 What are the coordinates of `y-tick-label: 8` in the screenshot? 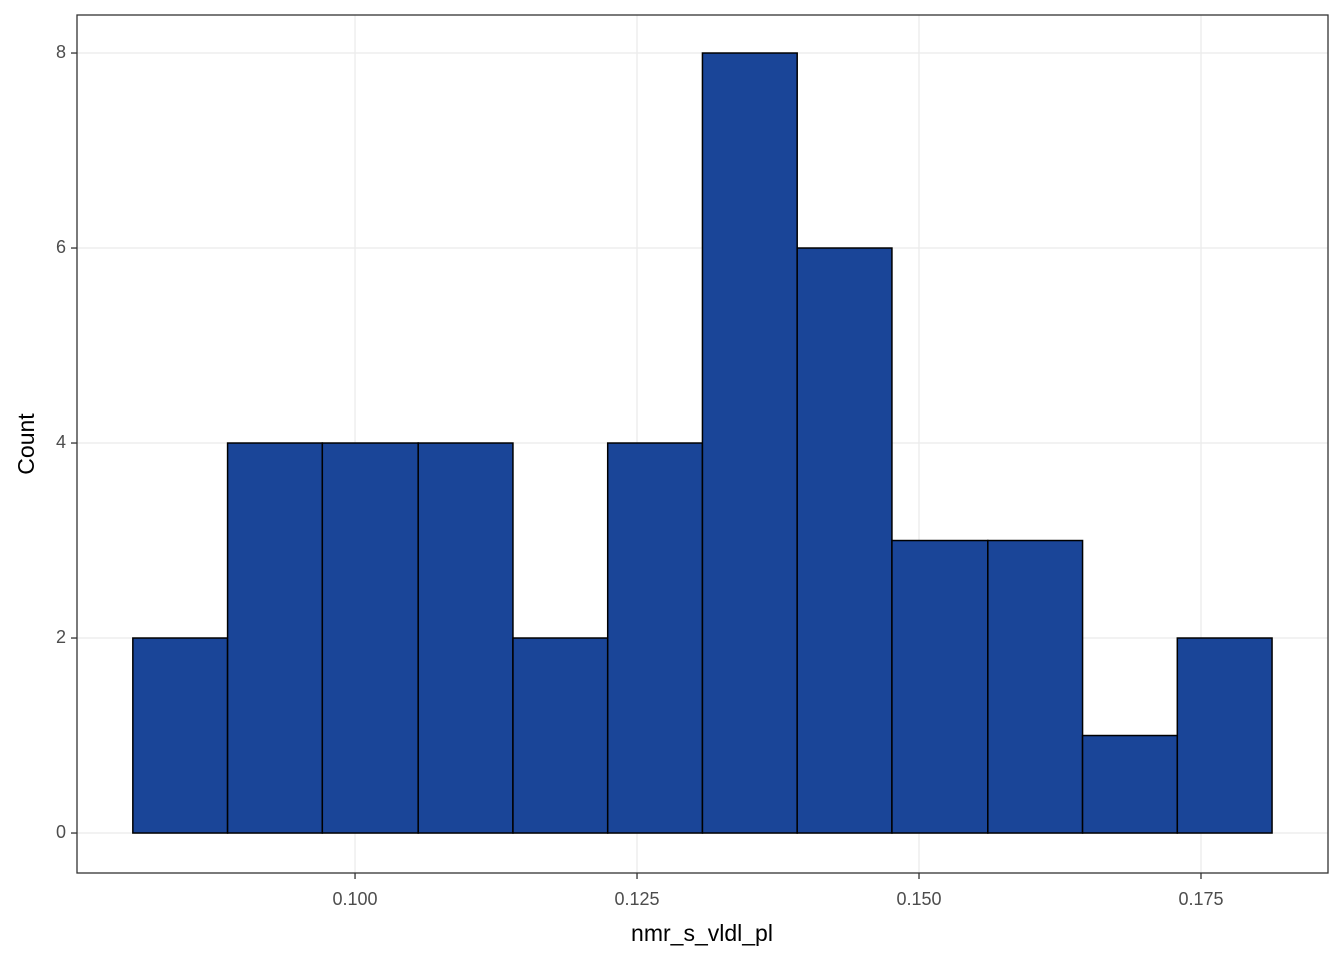 It's located at (61, 52).